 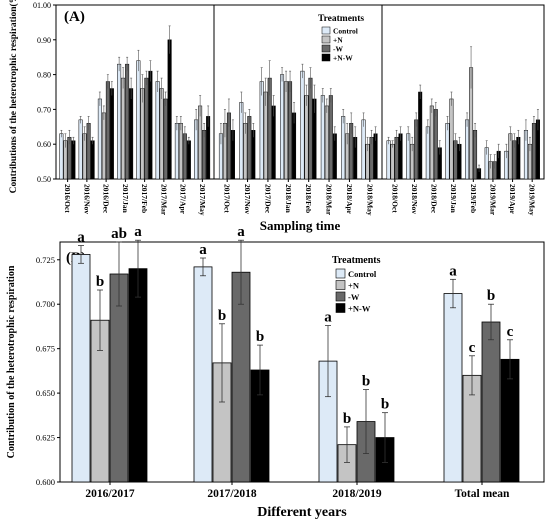 What do you see at coordinates (326, 39) in the screenshot?
I see `panel-a-legend-swatch-n` at bounding box center [326, 39].